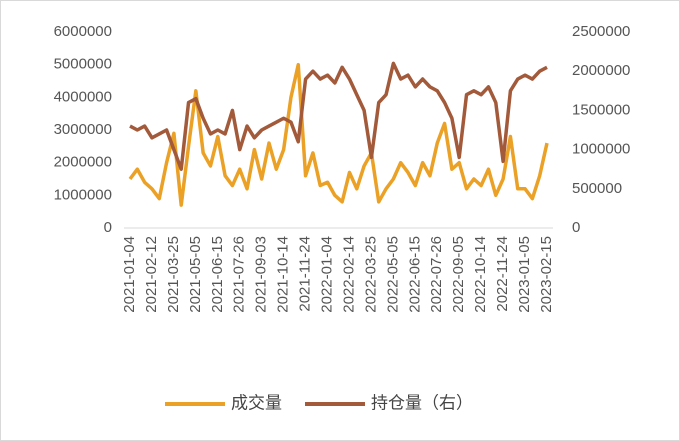 The image size is (680, 441). Describe the element at coordinates (217, 274) in the screenshot. I see `x-tick-label: 2021-06-15` at that location.